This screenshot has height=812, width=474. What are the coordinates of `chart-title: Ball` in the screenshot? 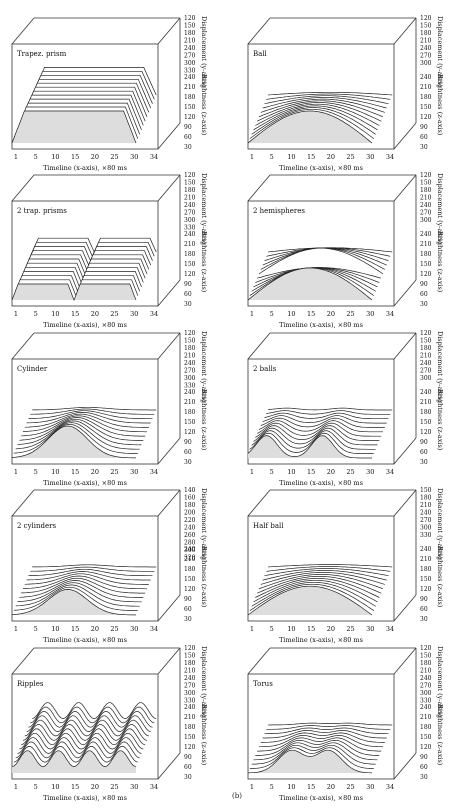 It's located at (260, 54).